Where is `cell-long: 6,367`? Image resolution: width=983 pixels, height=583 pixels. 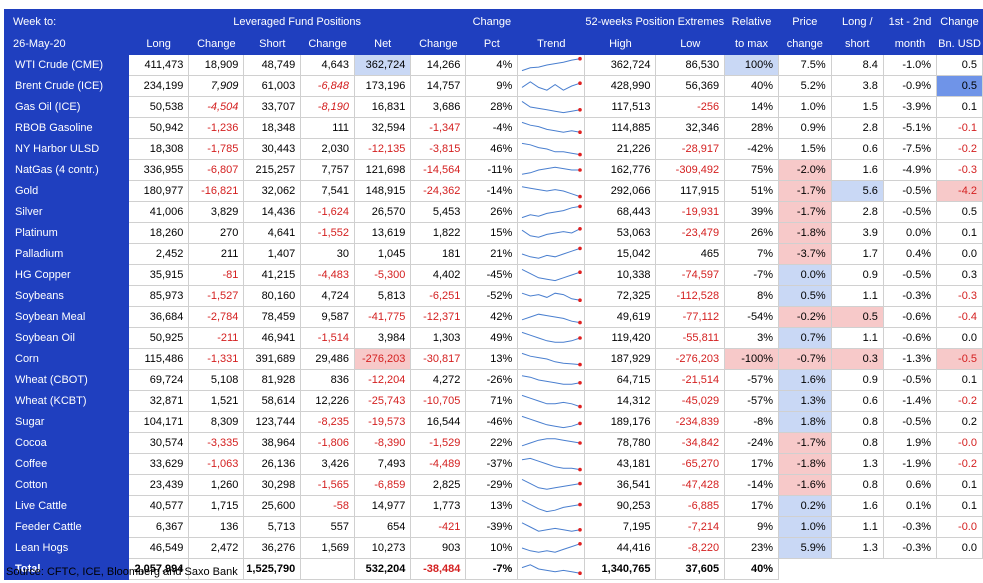 cell-long: 6,367 is located at coordinates (158, 527).